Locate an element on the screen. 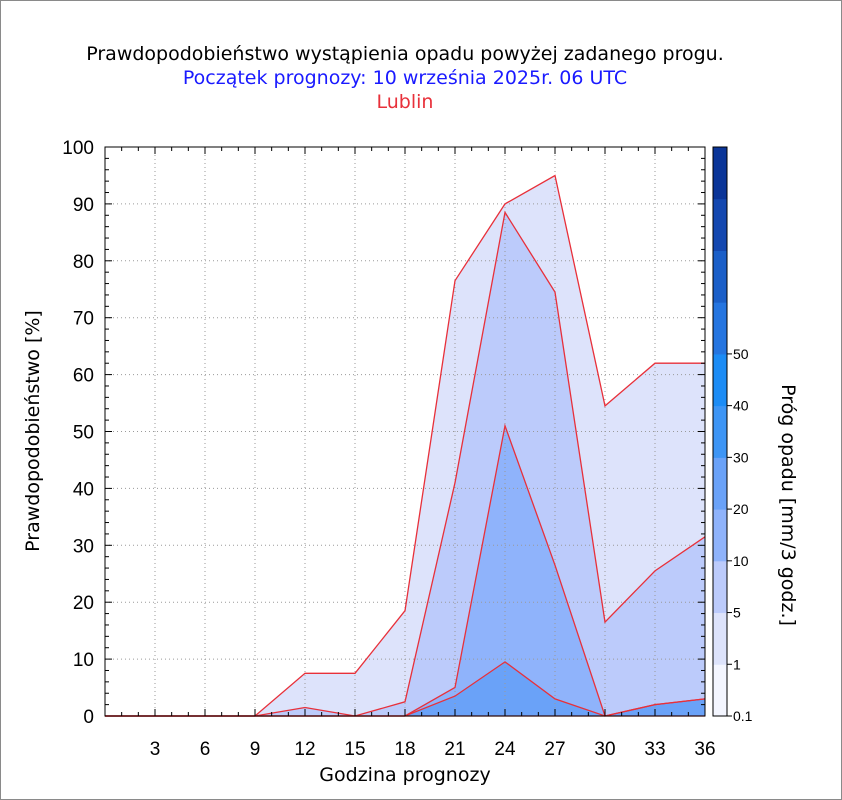 The image size is (842, 800). y-axis-label: Prawdopodobieństwo [%] is located at coordinates (33, 431).